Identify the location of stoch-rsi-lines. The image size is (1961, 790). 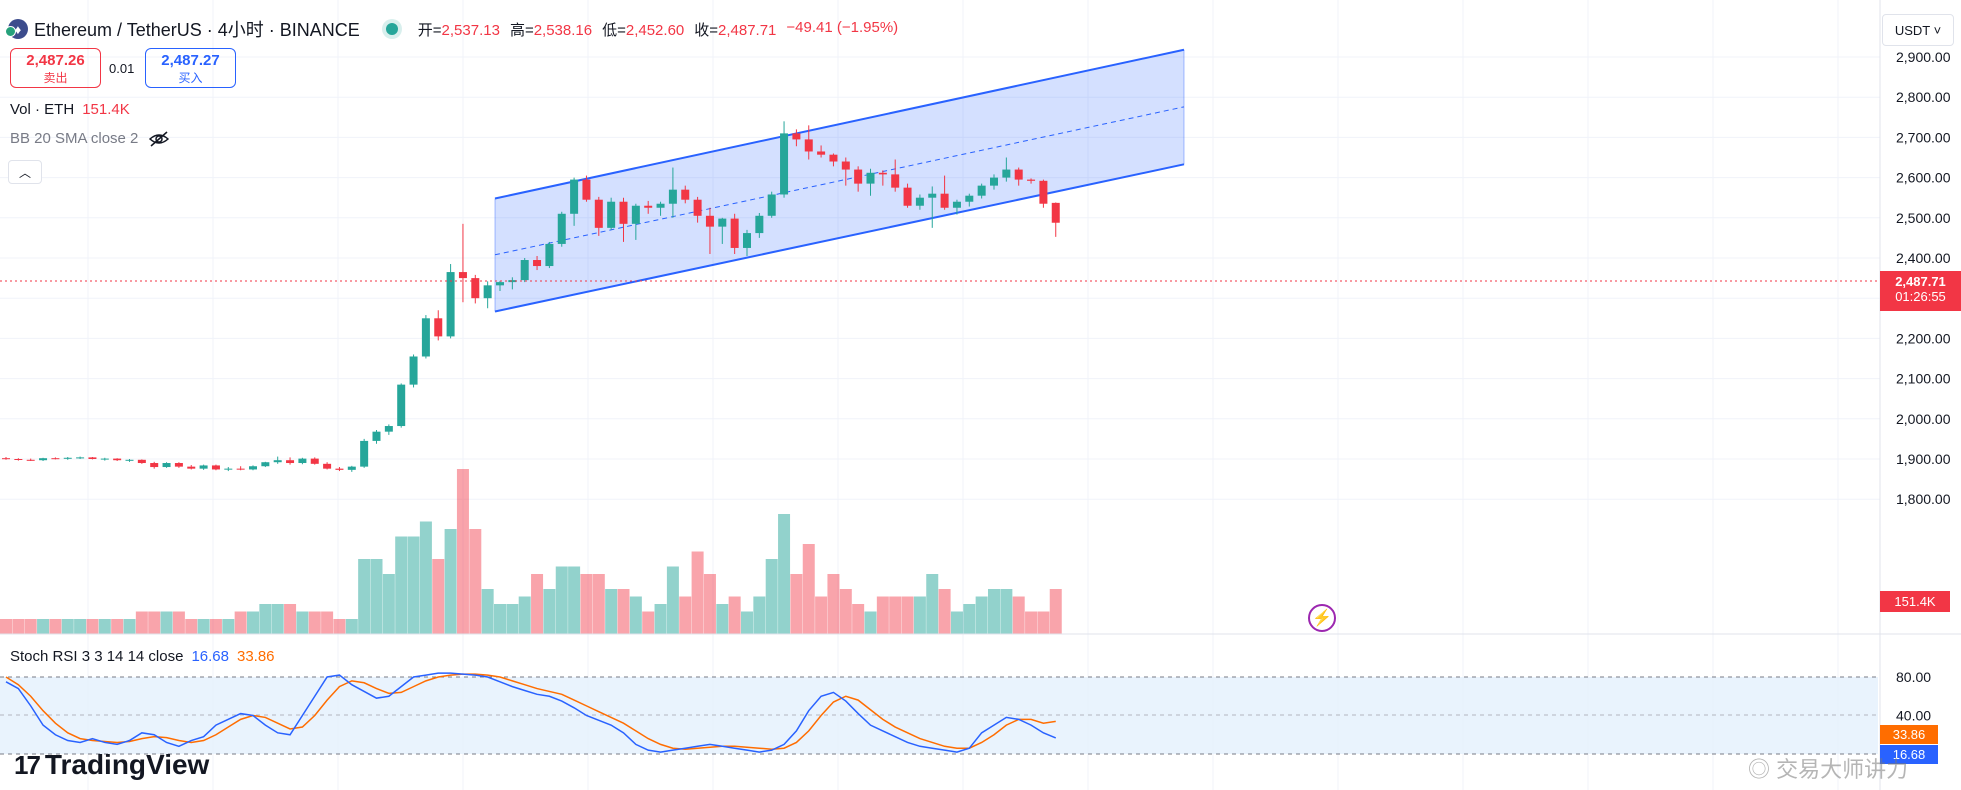
(531, 712).